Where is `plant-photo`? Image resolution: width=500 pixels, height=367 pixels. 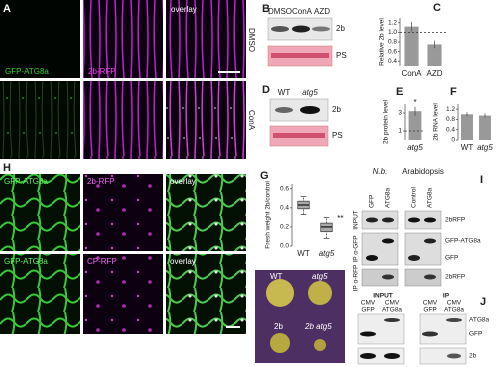 plant-photo is located at coordinates (300, 316).